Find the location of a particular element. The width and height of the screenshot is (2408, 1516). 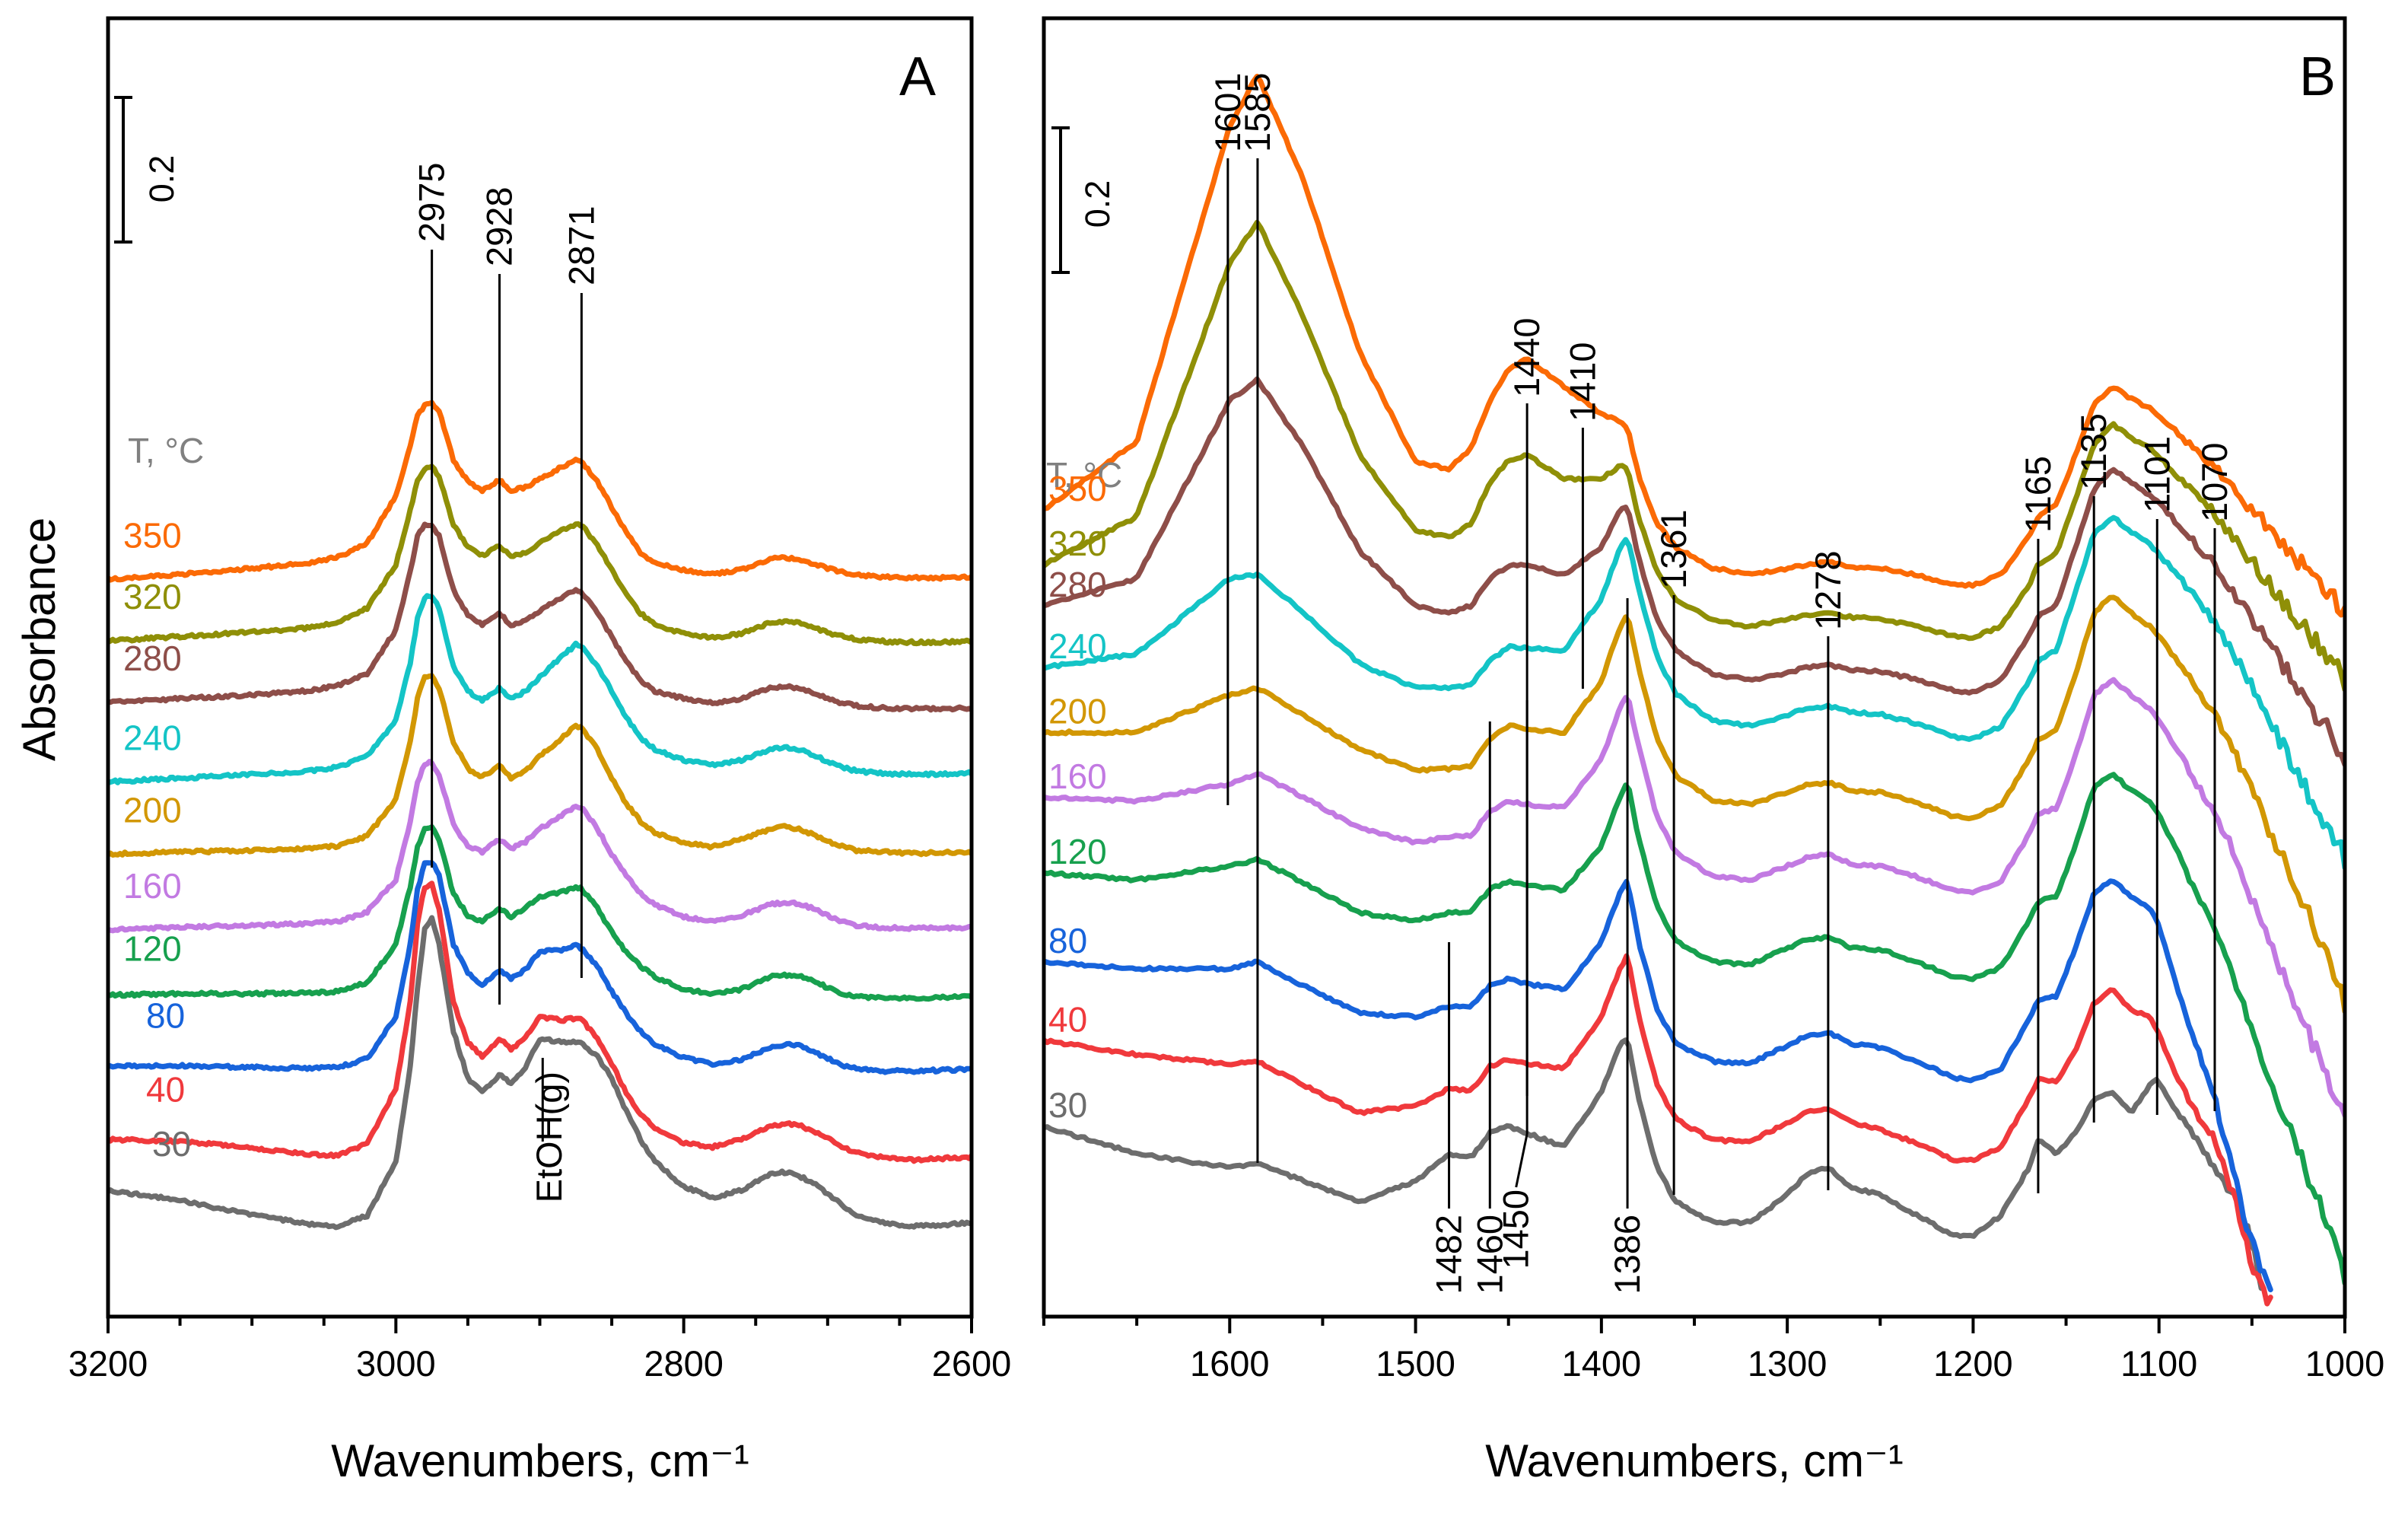

panel-a-peak-label-2871: 2871 is located at coordinates (581, 245).